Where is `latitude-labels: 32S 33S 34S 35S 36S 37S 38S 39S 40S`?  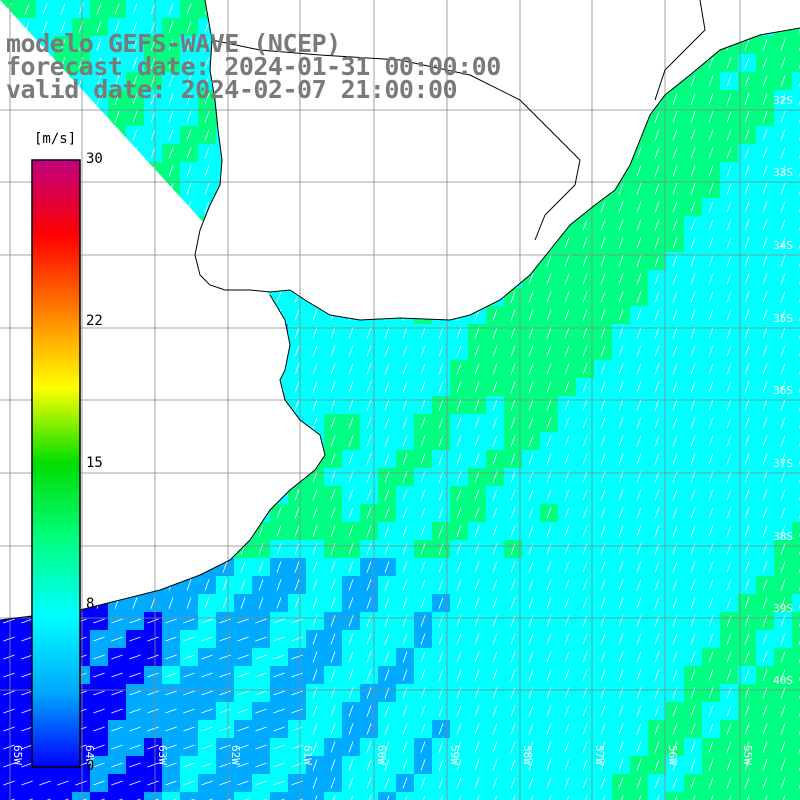 latitude-labels: 32S 33S 34S 35S 36S 37S 38S 39S 40S is located at coordinates (783, 390).